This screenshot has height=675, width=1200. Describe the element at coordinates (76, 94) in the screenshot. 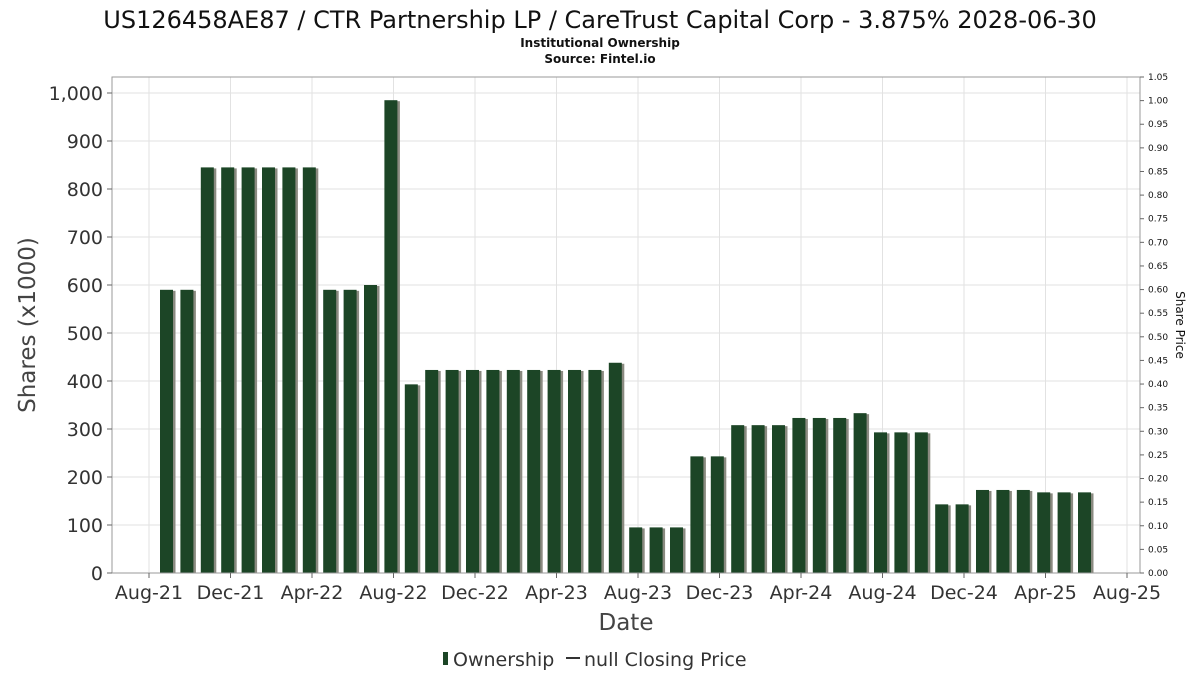

I see `y-tick-label: 1,000` at that location.